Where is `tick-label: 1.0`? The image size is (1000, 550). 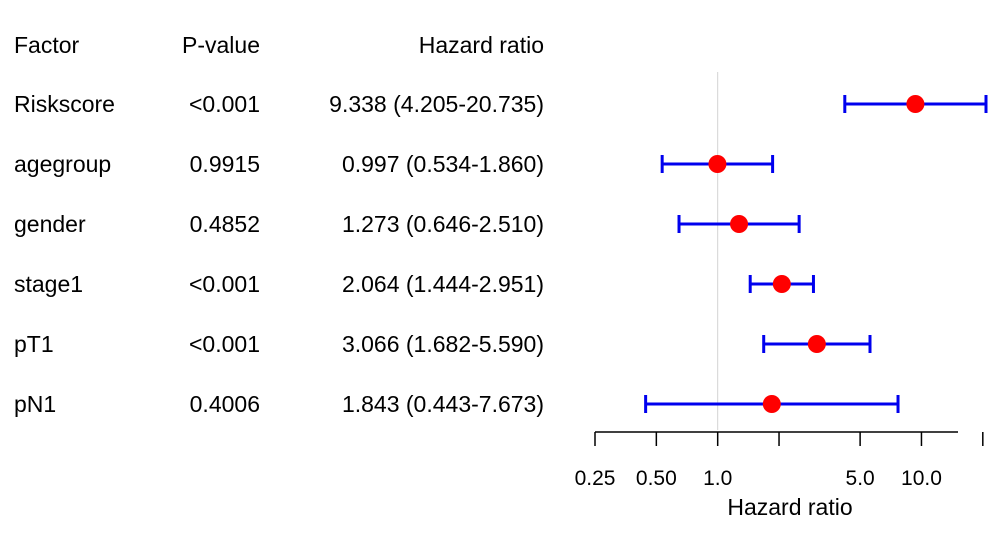
tick-label: 1.0 is located at coordinates (717, 478).